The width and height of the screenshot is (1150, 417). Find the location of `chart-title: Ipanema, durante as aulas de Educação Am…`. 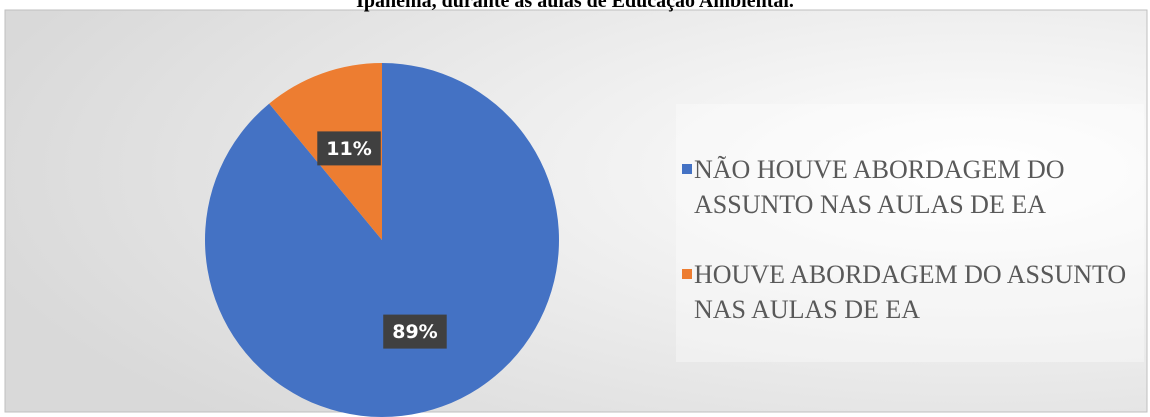

chart-title: Ipanema, durante as aulas de Educação Am… is located at coordinates (575, 6).